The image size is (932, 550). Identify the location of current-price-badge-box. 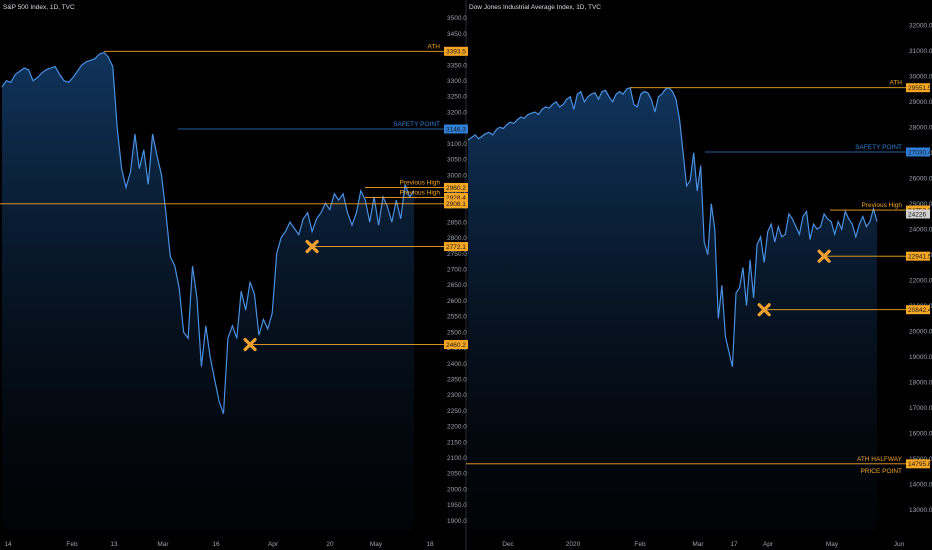
(918, 214).